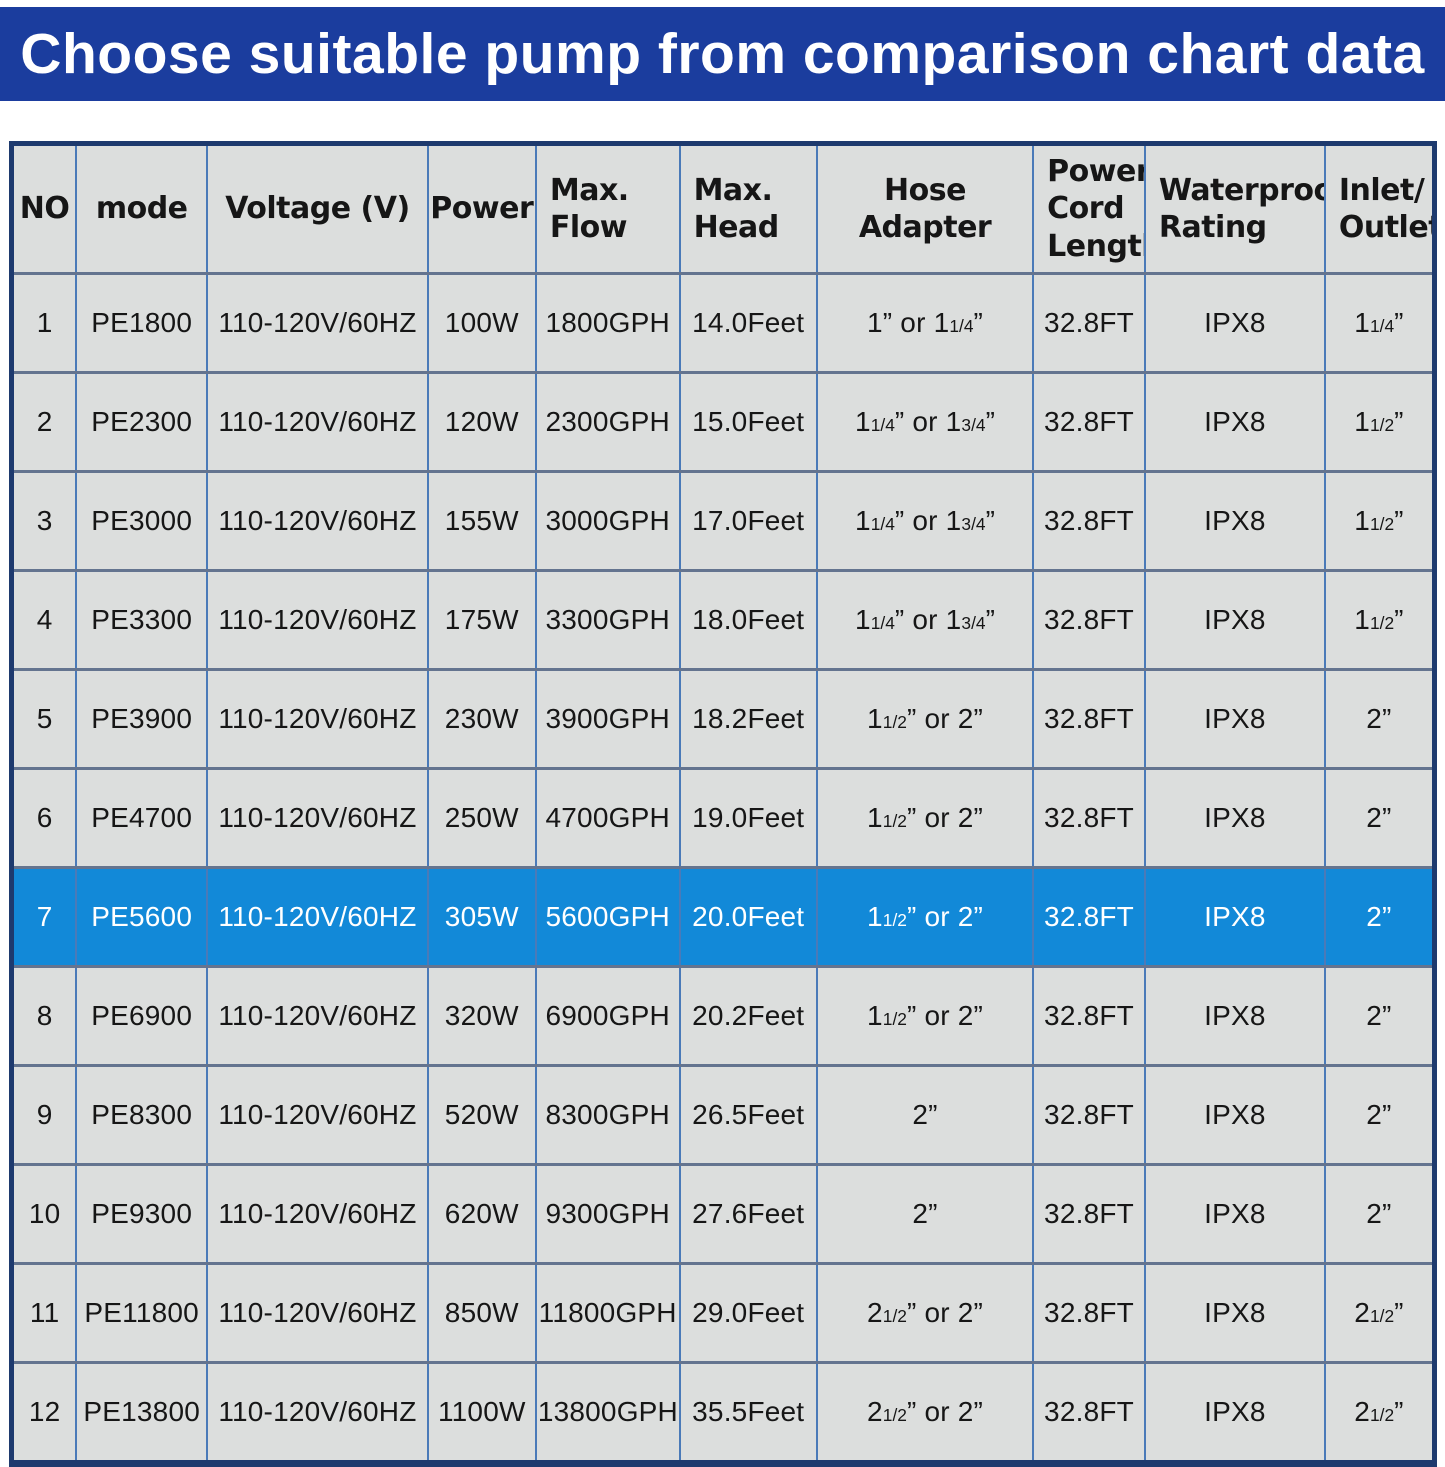  What do you see at coordinates (607, 917) in the screenshot?
I see `cell-max-flow: 5600GPH` at bounding box center [607, 917].